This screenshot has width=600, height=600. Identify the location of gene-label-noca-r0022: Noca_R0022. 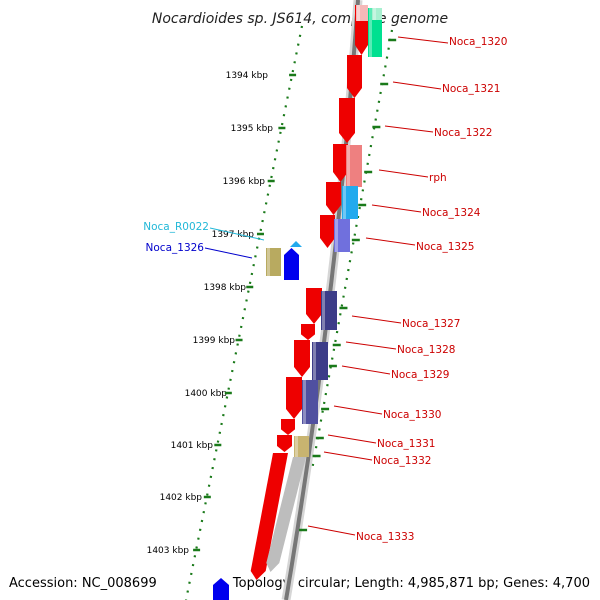
(176, 227).